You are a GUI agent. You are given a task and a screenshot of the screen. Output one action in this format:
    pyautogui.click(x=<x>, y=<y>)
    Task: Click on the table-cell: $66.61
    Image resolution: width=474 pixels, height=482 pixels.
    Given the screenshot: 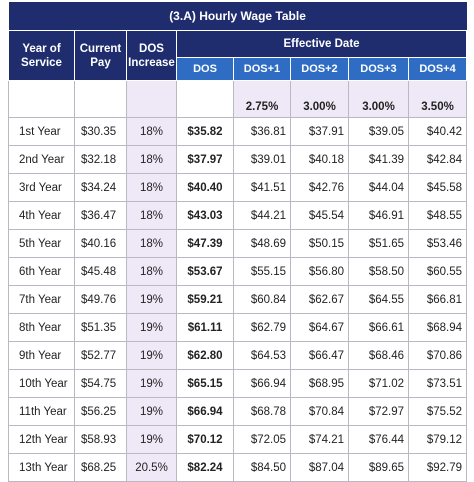 What is the action you would take?
    pyautogui.click(x=378, y=327)
    